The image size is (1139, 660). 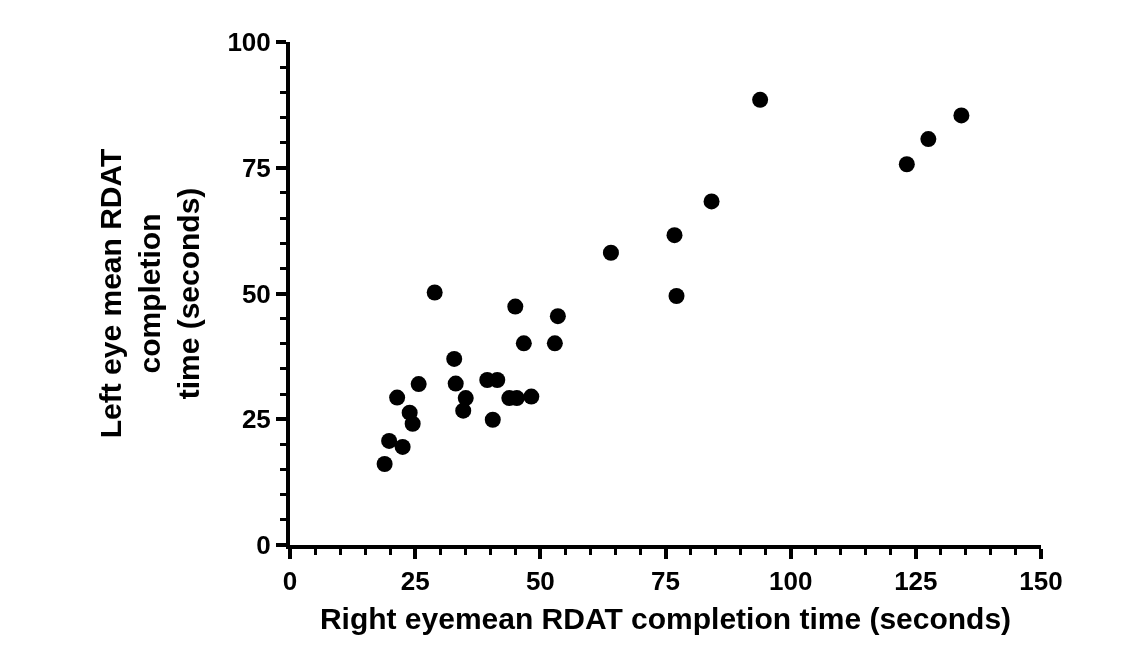 What do you see at coordinates (790, 581) in the screenshot?
I see `x-tick-label: 100` at bounding box center [790, 581].